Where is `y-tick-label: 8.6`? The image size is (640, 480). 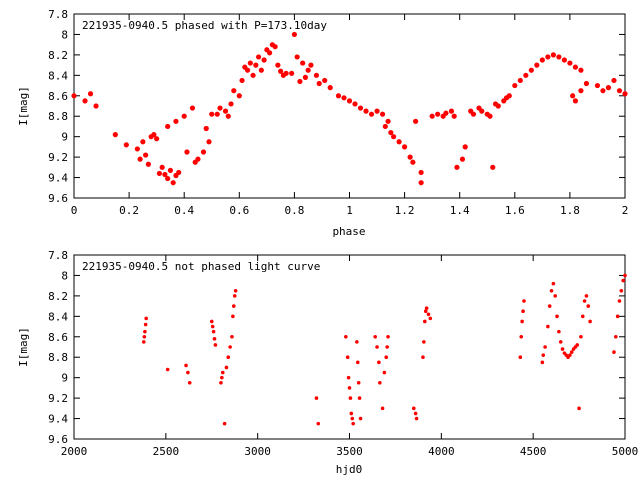 y-tick-label: 8.6 is located at coordinates (58, 96).